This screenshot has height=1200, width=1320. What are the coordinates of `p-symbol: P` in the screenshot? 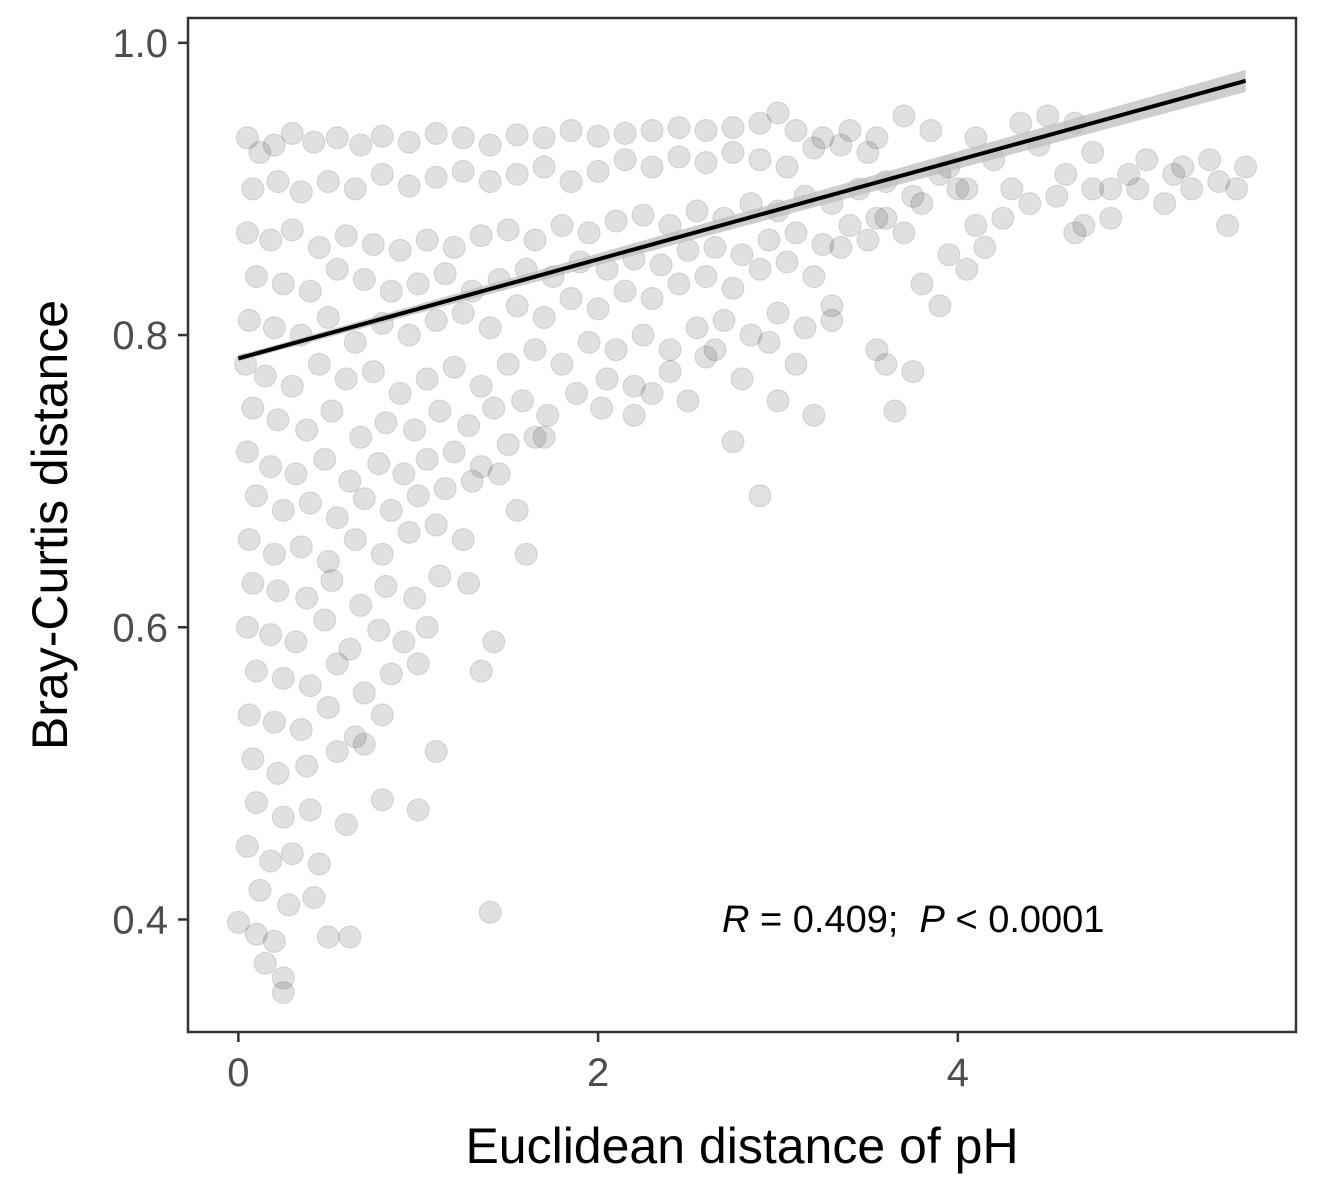 It's located at (933, 920).